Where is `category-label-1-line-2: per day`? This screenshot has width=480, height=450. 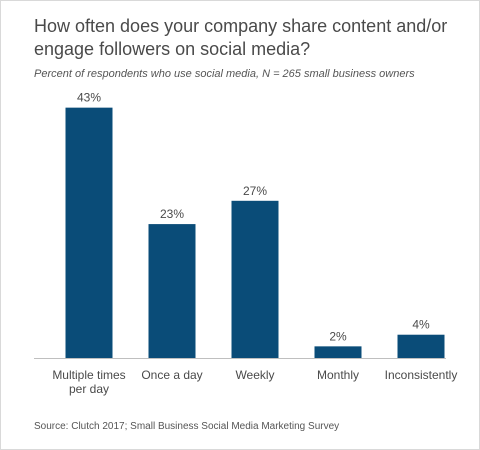
category-label-1-line-2: per day is located at coordinates (89, 389).